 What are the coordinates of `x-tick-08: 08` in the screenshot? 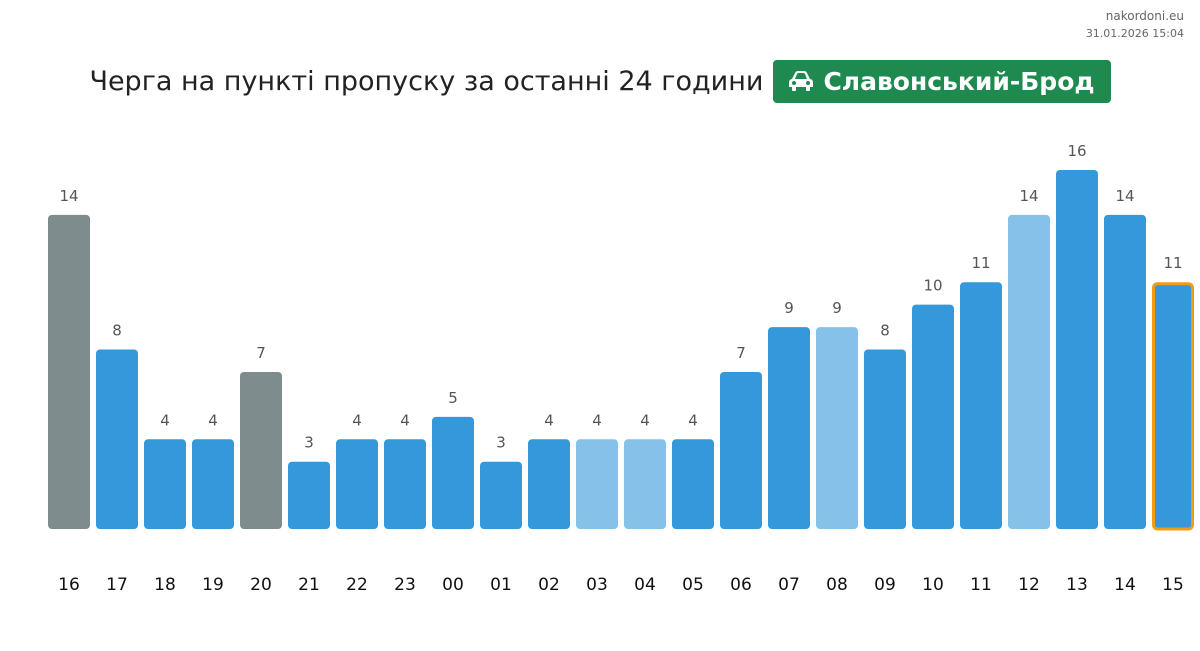 It's located at (837, 585).